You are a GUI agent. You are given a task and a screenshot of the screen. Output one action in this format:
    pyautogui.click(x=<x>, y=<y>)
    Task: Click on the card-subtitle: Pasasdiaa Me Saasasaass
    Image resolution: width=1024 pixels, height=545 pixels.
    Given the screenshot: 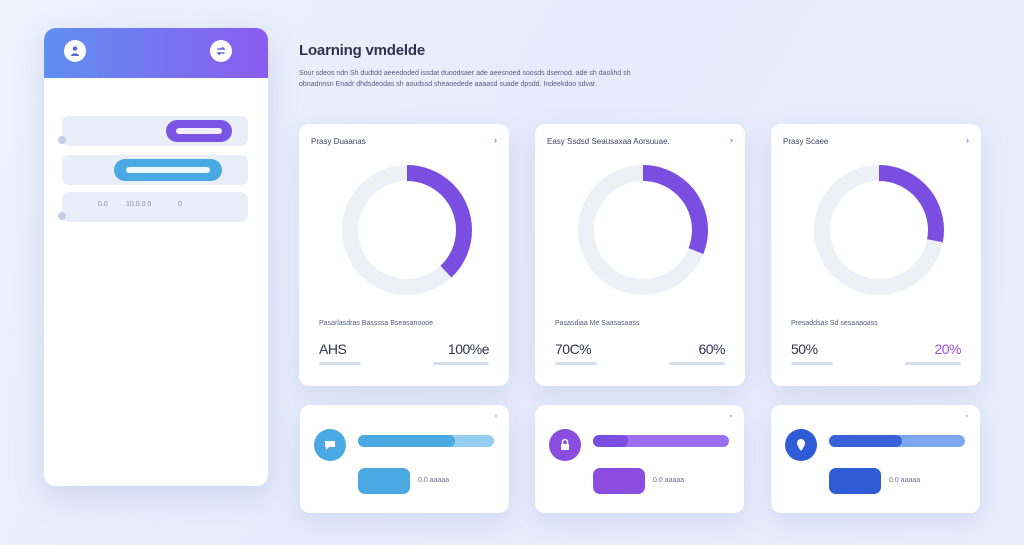 What is the action you would take?
    pyautogui.click(x=597, y=323)
    